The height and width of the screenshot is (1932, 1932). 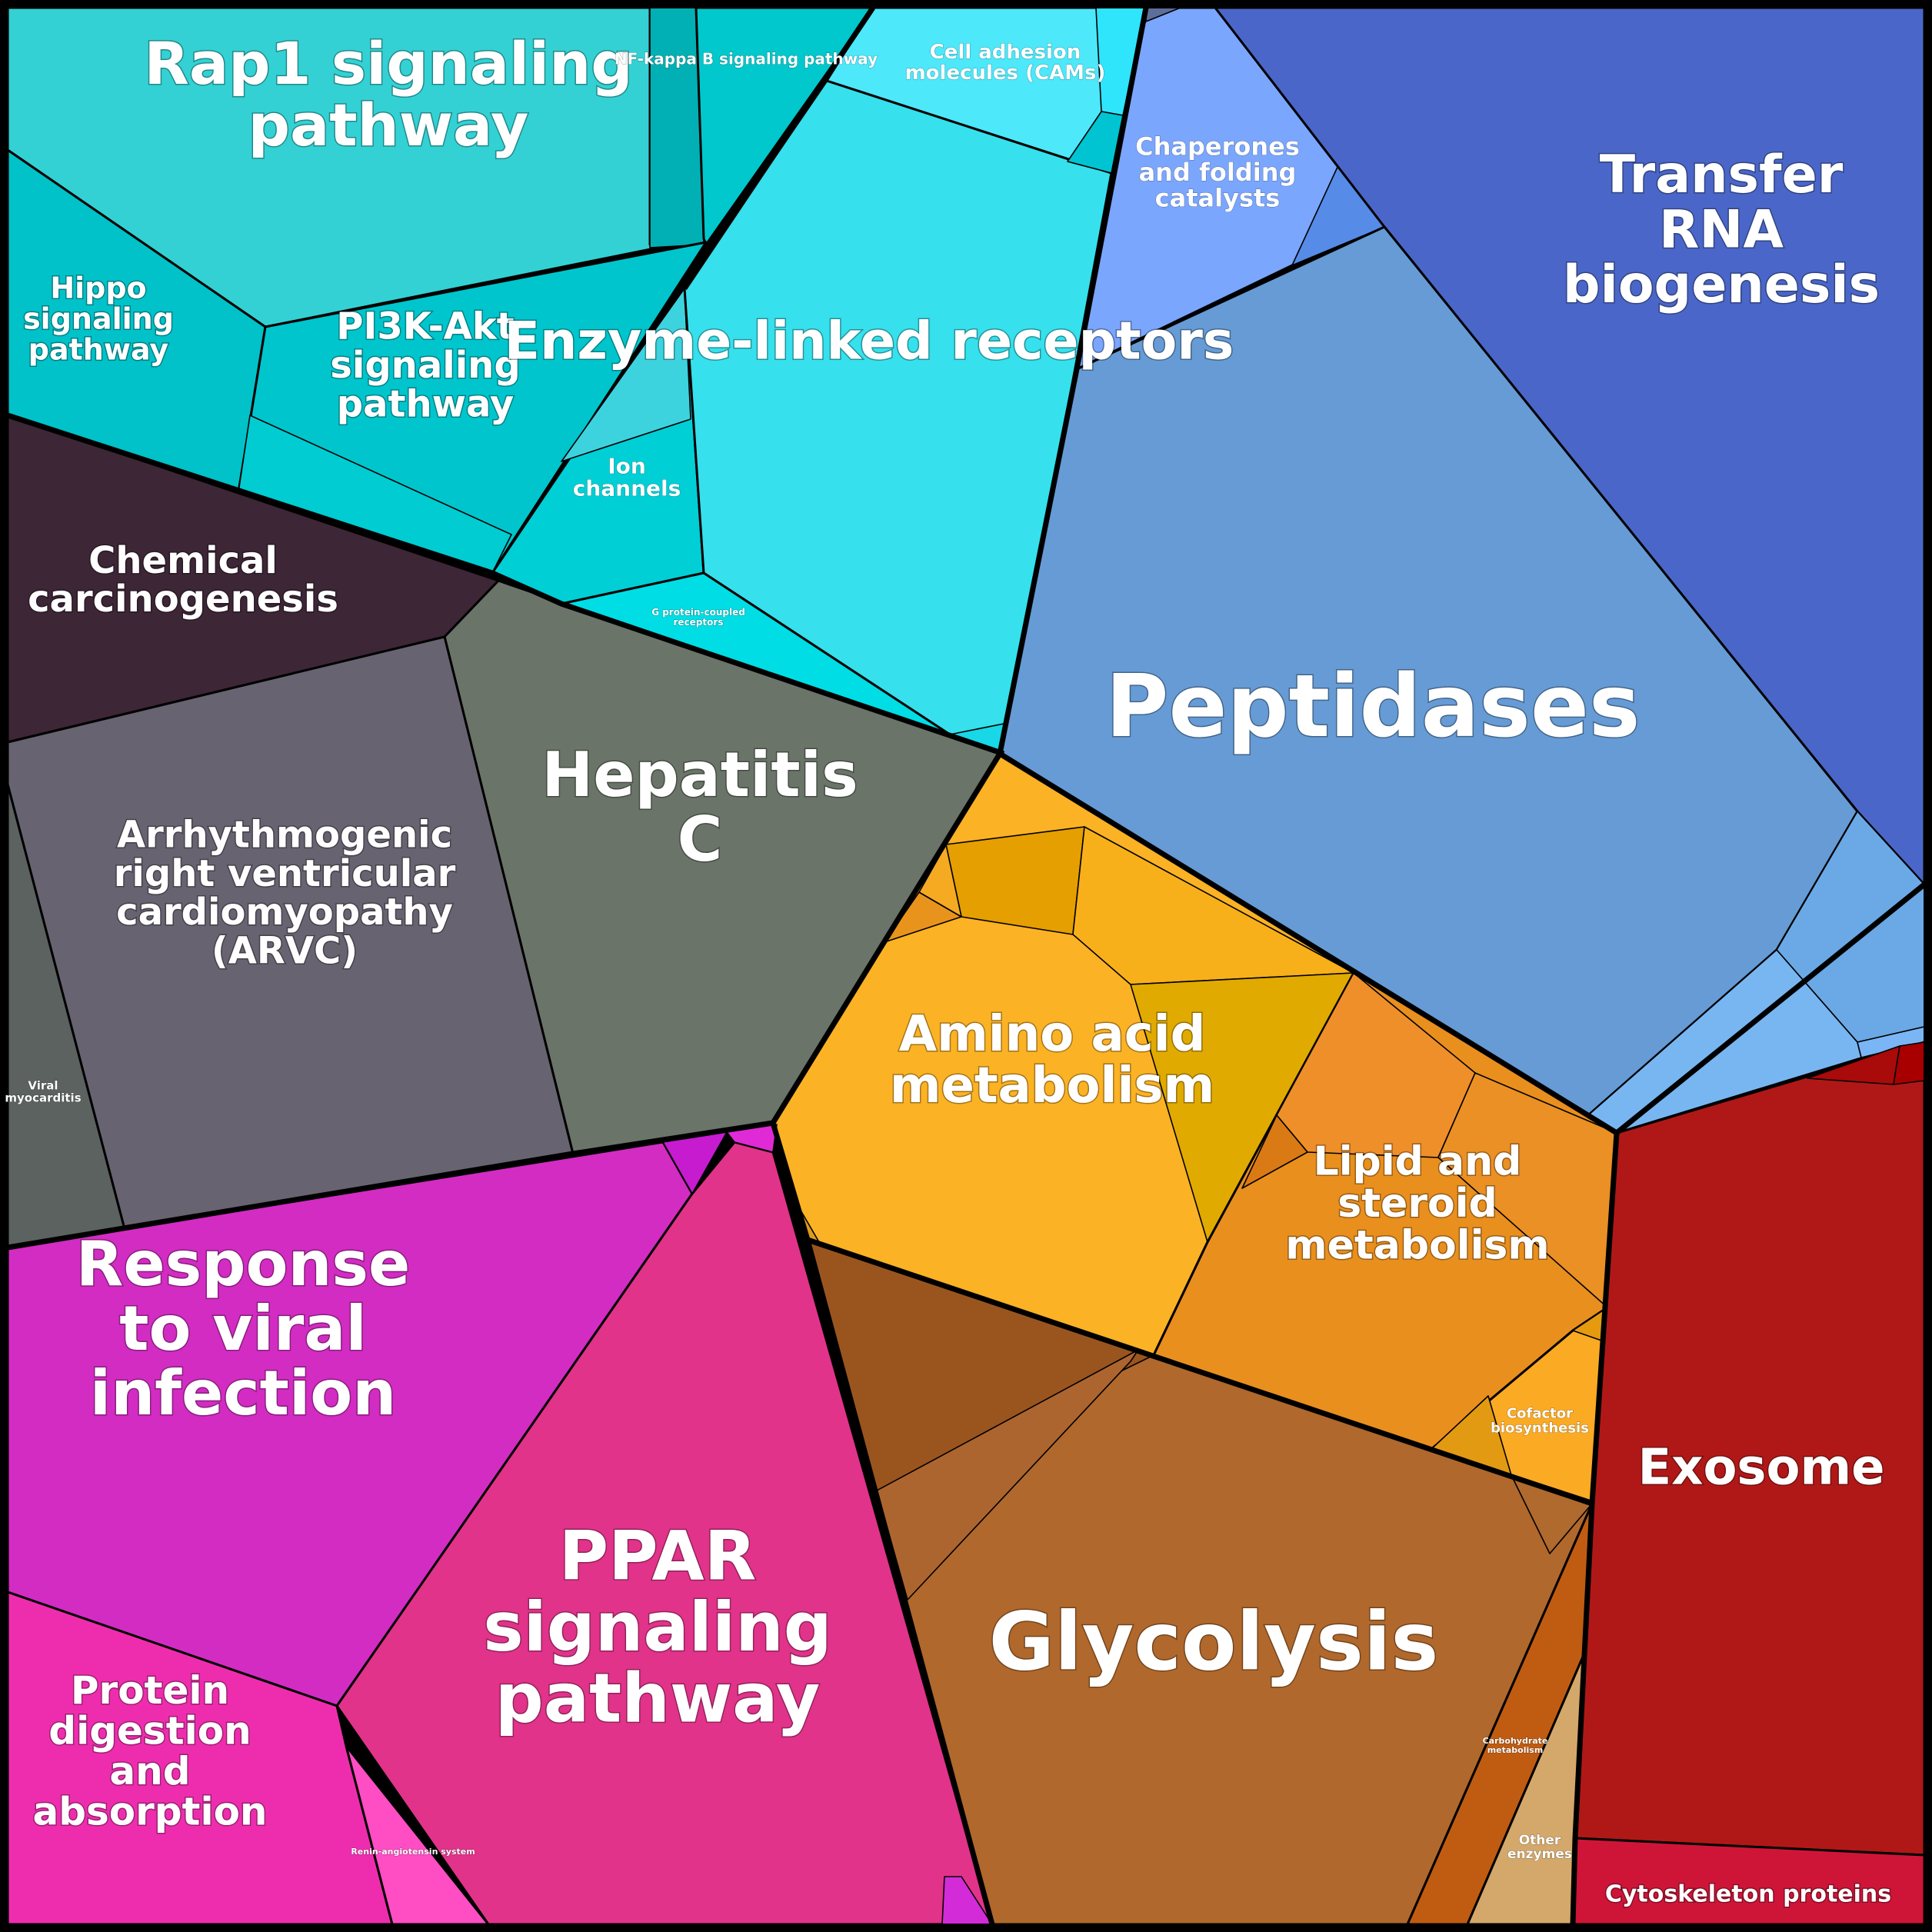 What do you see at coordinates (413, 1852) in the screenshot?
I see `label-renin: Renin-angiotensin system` at bounding box center [413, 1852].